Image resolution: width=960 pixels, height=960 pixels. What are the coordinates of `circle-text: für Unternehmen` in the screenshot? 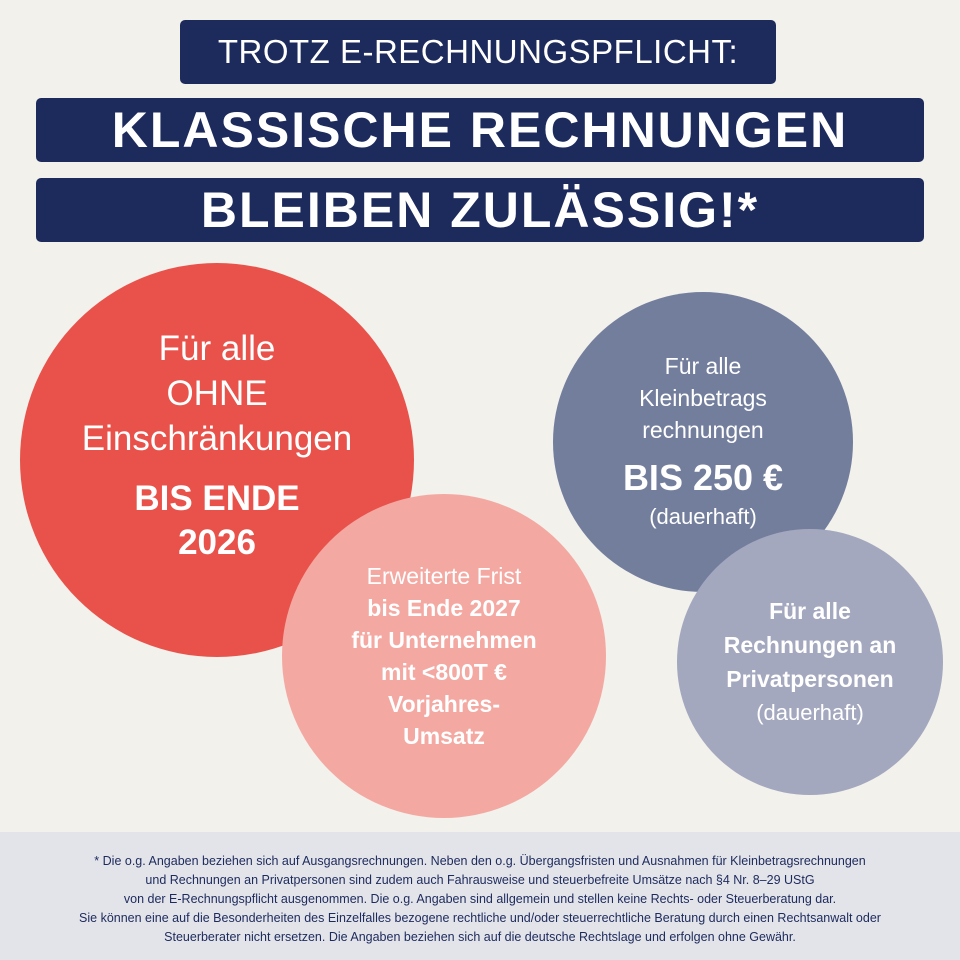 It's located at (444, 640).